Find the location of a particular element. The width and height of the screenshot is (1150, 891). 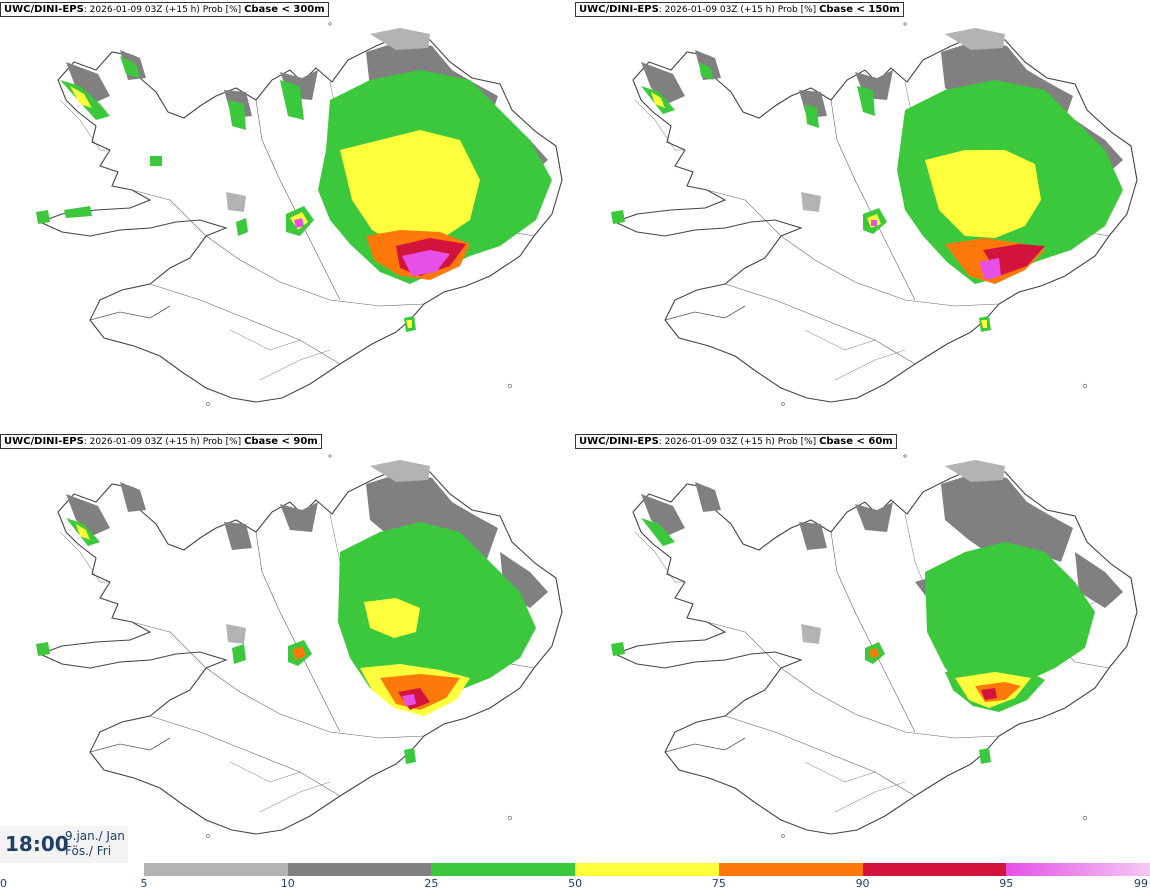

valid-time-box: 18:00 9.jan./ Jan Fös./ Fri is located at coordinates (64, 844).